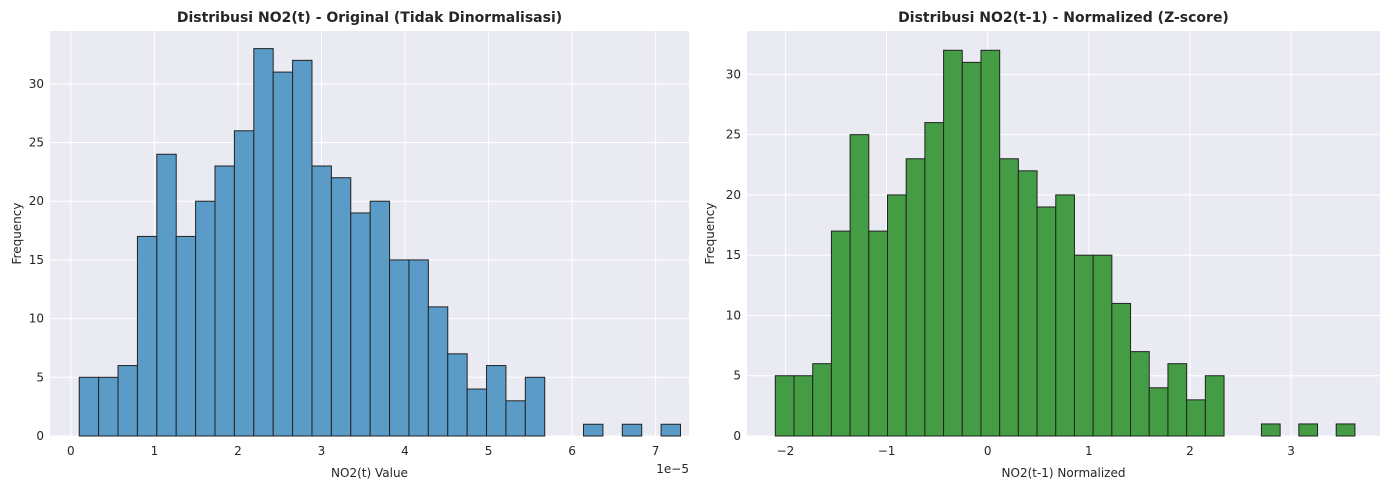 The height and width of the screenshot is (489, 1389). I want to click on left-x-ticks: 0 1 2 3 4 5 6 7, so click(363, 451).